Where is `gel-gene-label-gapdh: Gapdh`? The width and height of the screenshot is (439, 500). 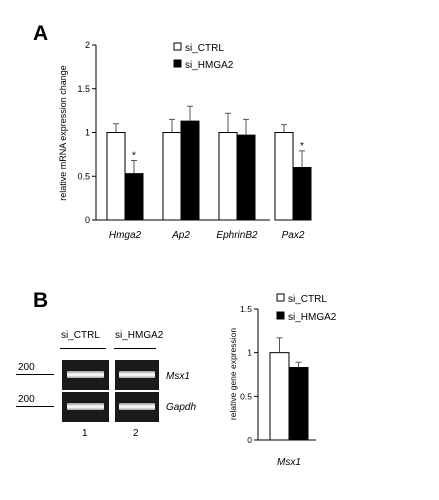
gel-gene-label-gapdh: Gapdh is located at coordinates (181, 407).